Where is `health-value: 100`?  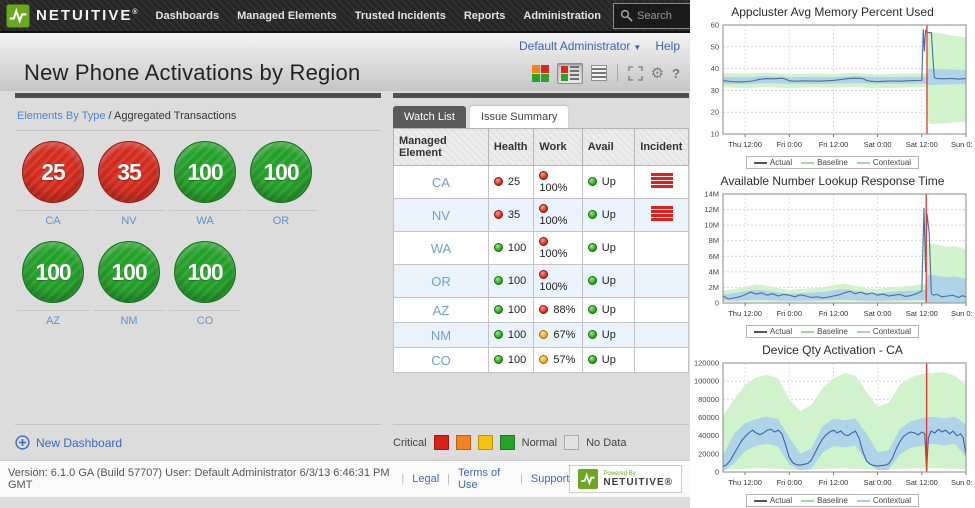 health-value: 100 is located at coordinates (517, 360).